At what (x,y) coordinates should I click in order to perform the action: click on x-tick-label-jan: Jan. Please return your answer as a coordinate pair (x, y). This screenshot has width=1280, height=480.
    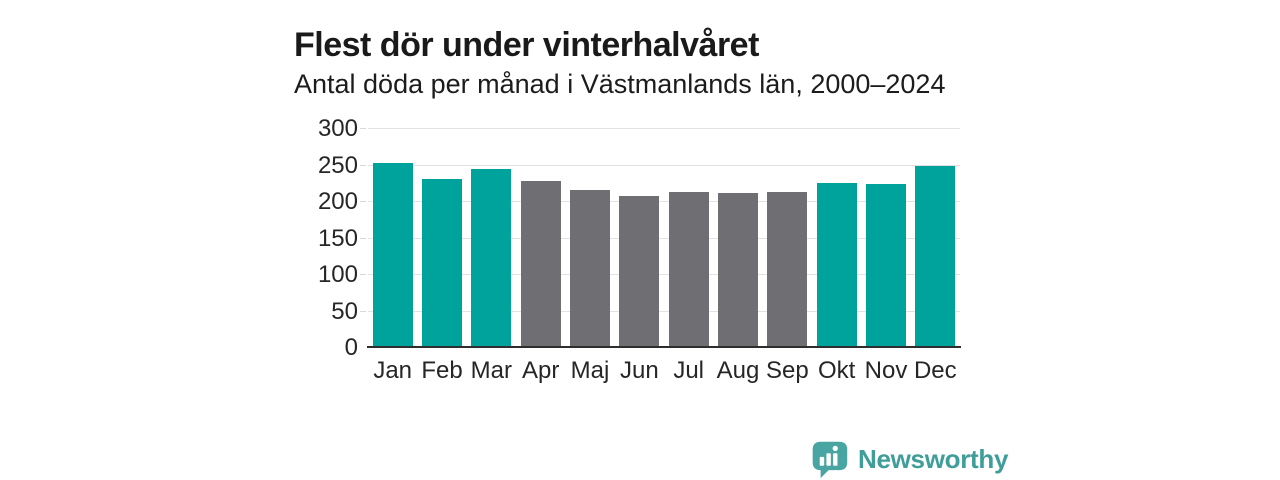
    Looking at the image, I should click on (393, 370).